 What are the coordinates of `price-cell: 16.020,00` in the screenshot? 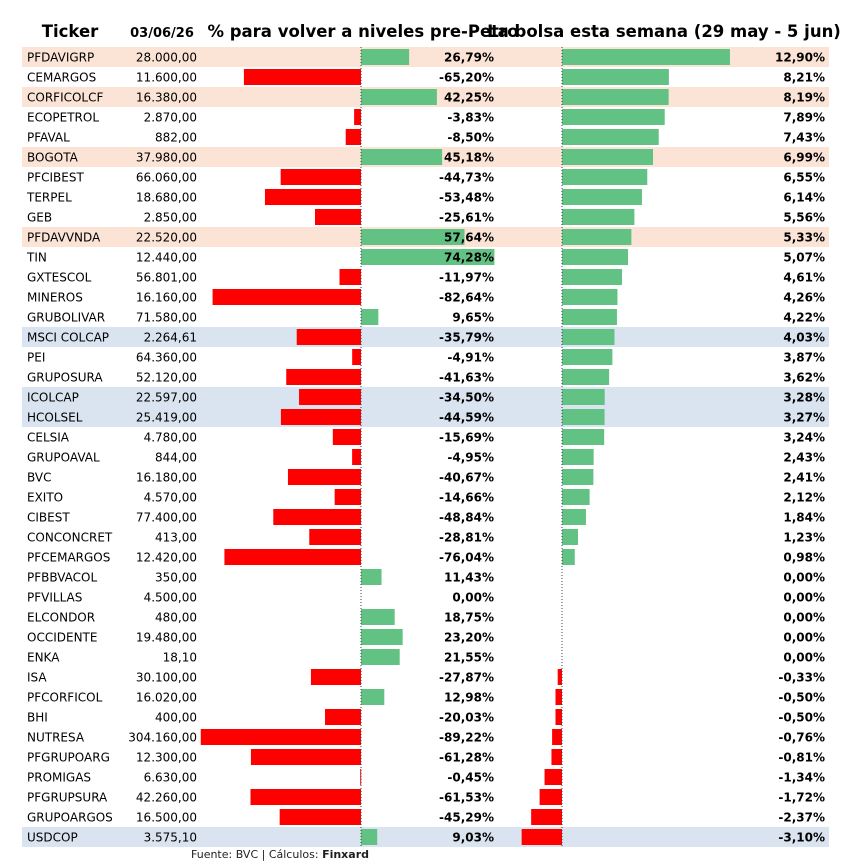 It's located at (166, 698).